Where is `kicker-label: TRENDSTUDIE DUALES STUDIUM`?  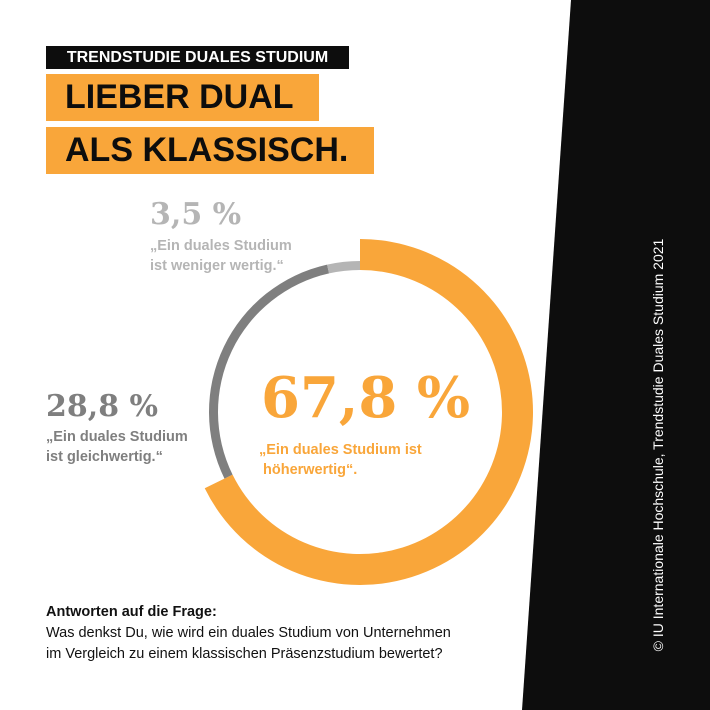
kicker-label: TRENDSTUDIE DUALES STUDIUM is located at coordinates (197, 57).